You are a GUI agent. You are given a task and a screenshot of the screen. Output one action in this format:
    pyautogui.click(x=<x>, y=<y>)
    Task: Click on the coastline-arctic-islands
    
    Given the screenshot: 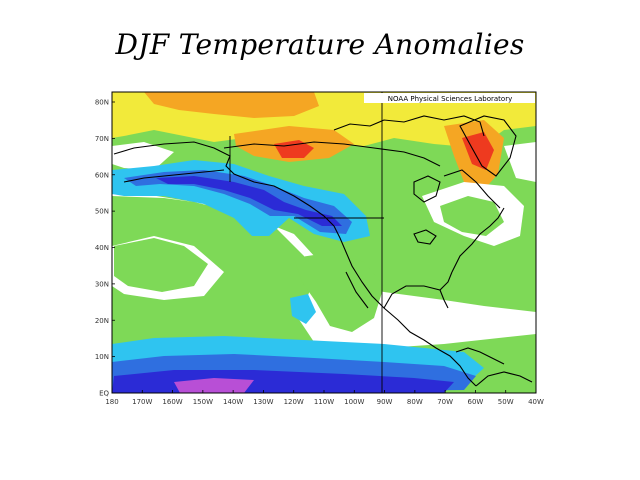 What is the action you would take?
    pyautogui.click(x=409, y=126)
    